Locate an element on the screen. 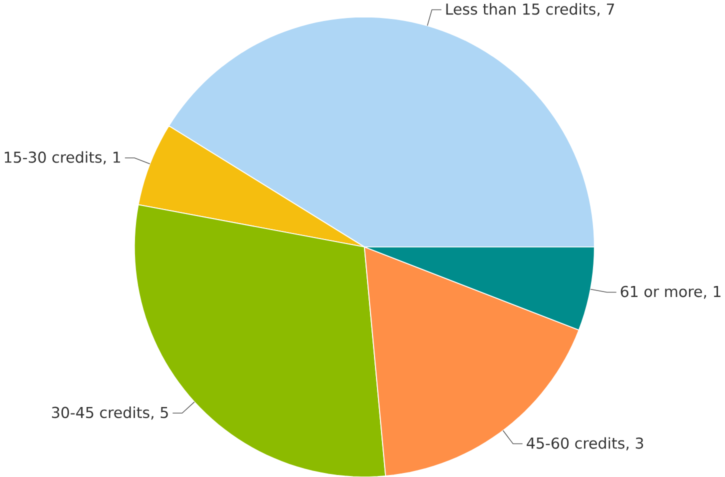 This screenshot has width=725, height=477. slice-label: 30-45 credits, 5 is located at coordinates (110, 413).